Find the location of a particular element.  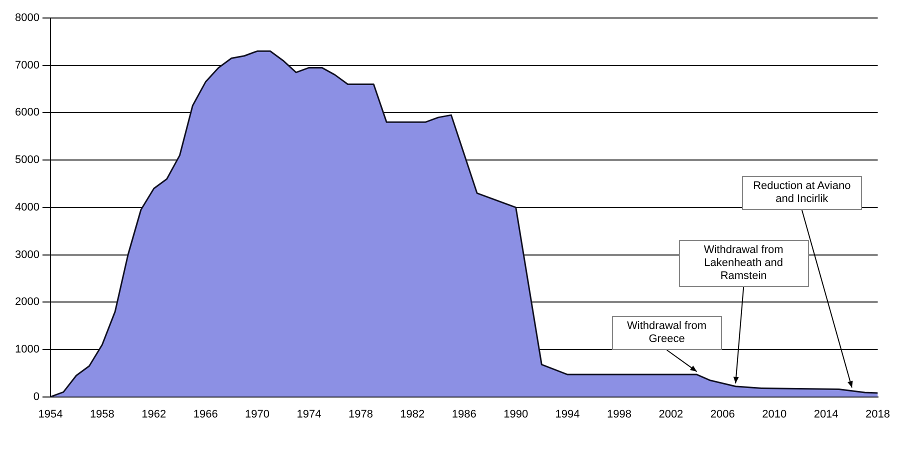

y-tick-label: 1000 is located at coordinates (27, 349).